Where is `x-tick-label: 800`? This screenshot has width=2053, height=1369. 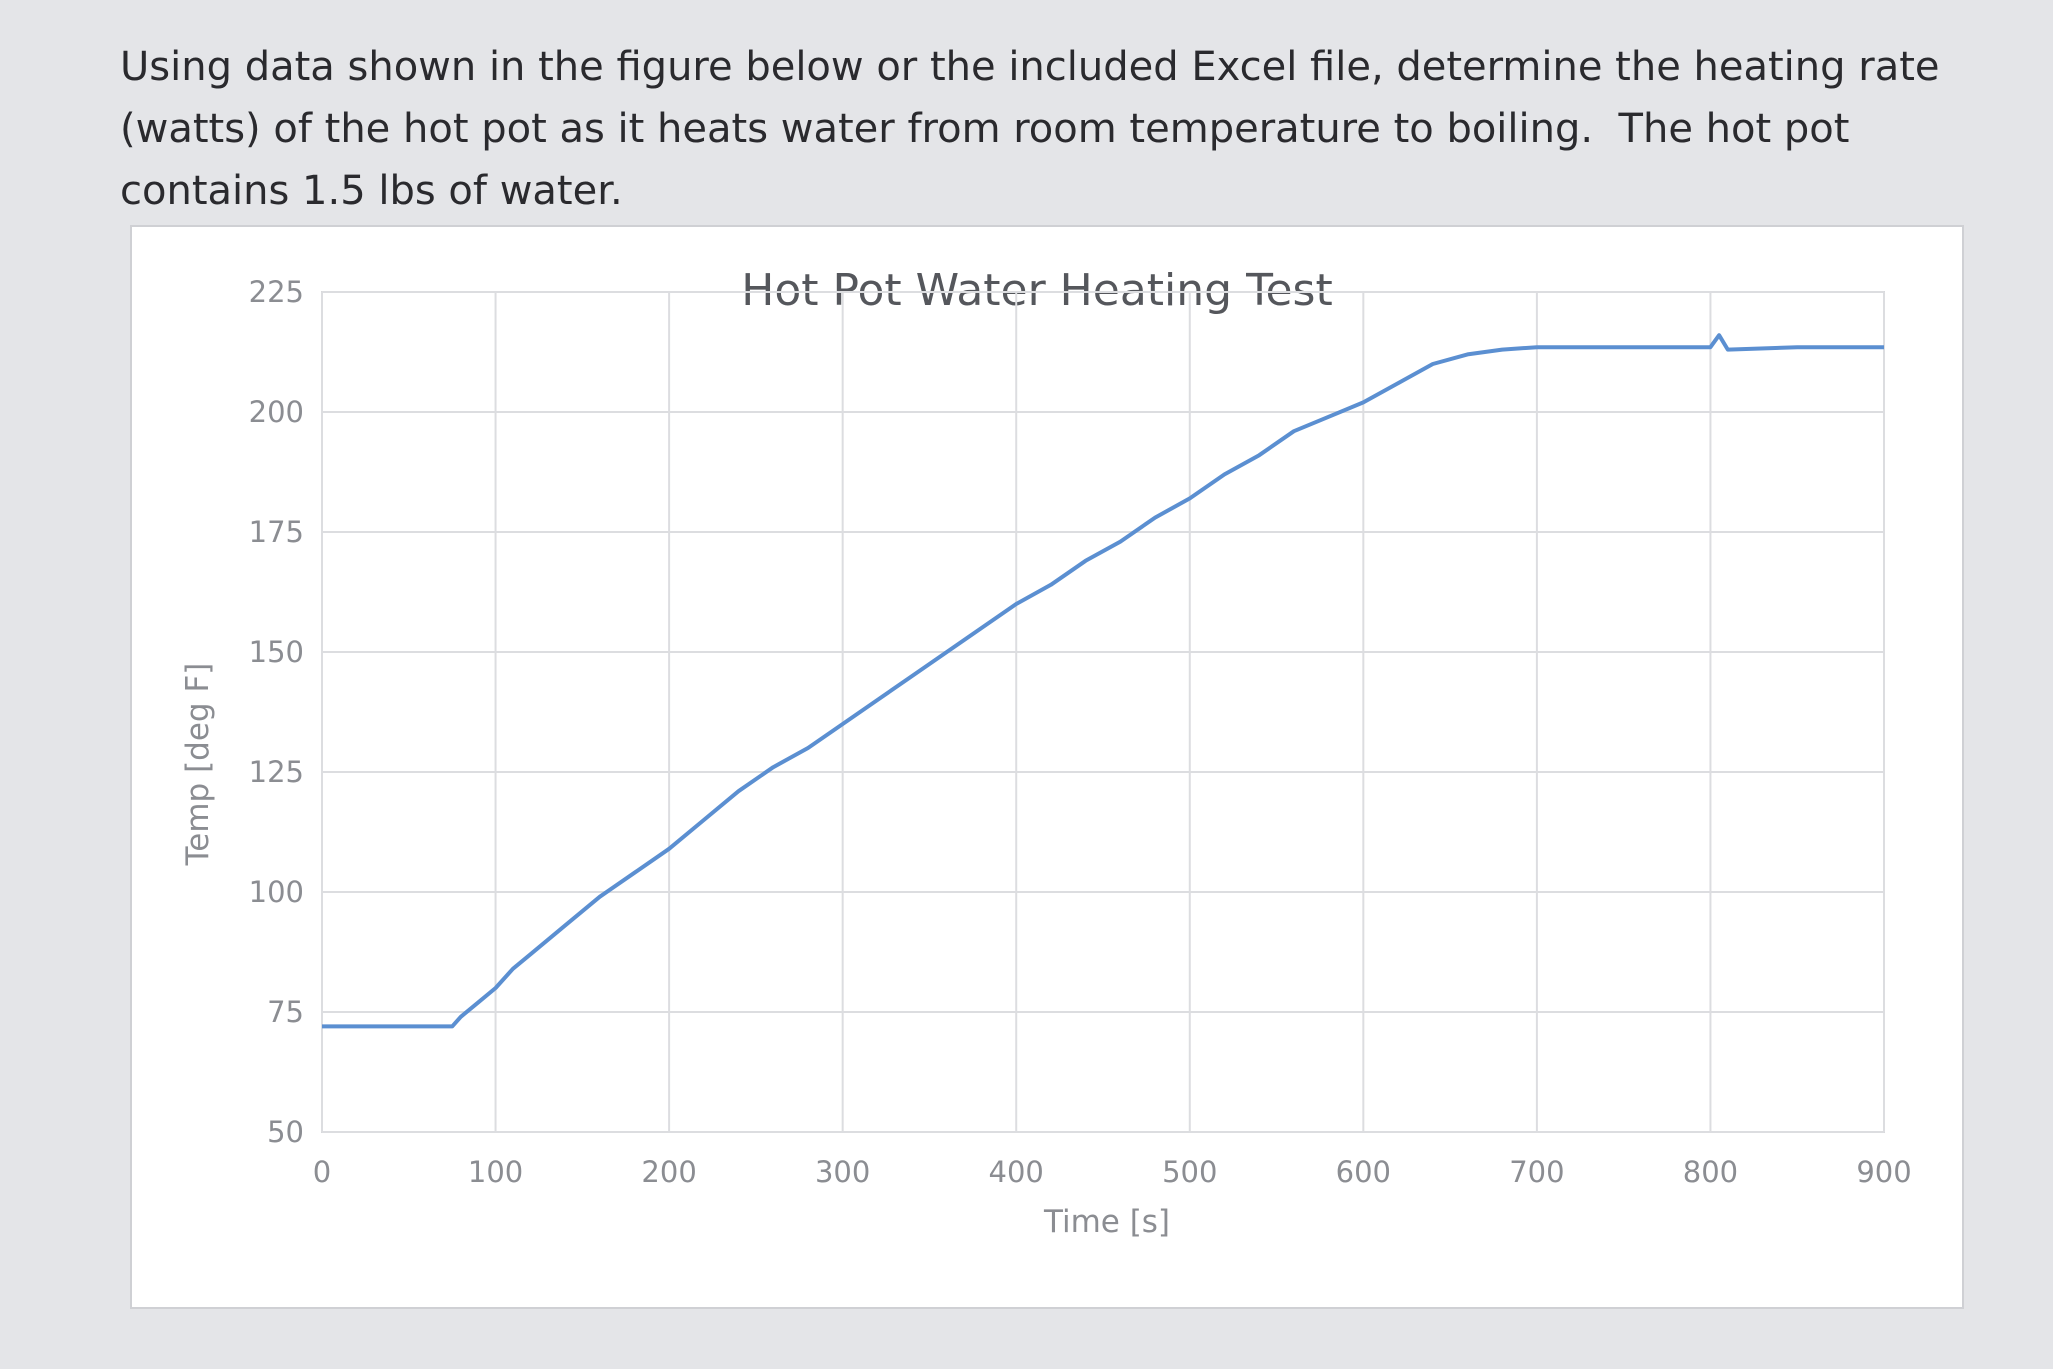
x-tick-label: 800 is located at coordinates (1710, 1172).